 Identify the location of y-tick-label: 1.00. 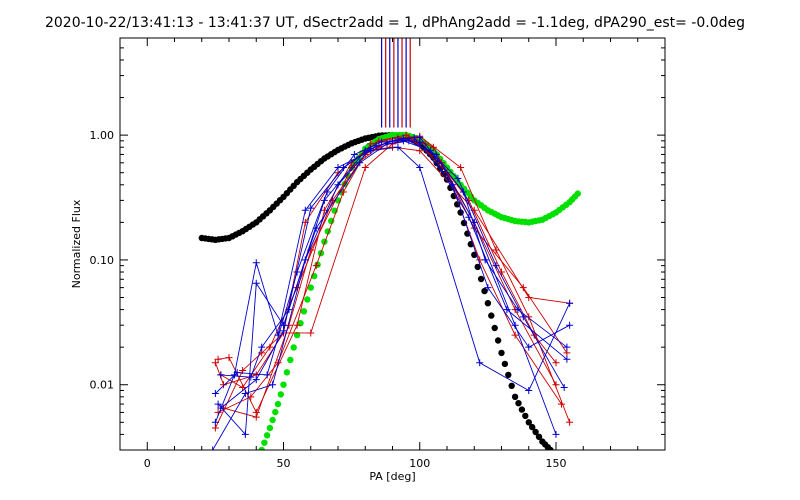
(102, 135).